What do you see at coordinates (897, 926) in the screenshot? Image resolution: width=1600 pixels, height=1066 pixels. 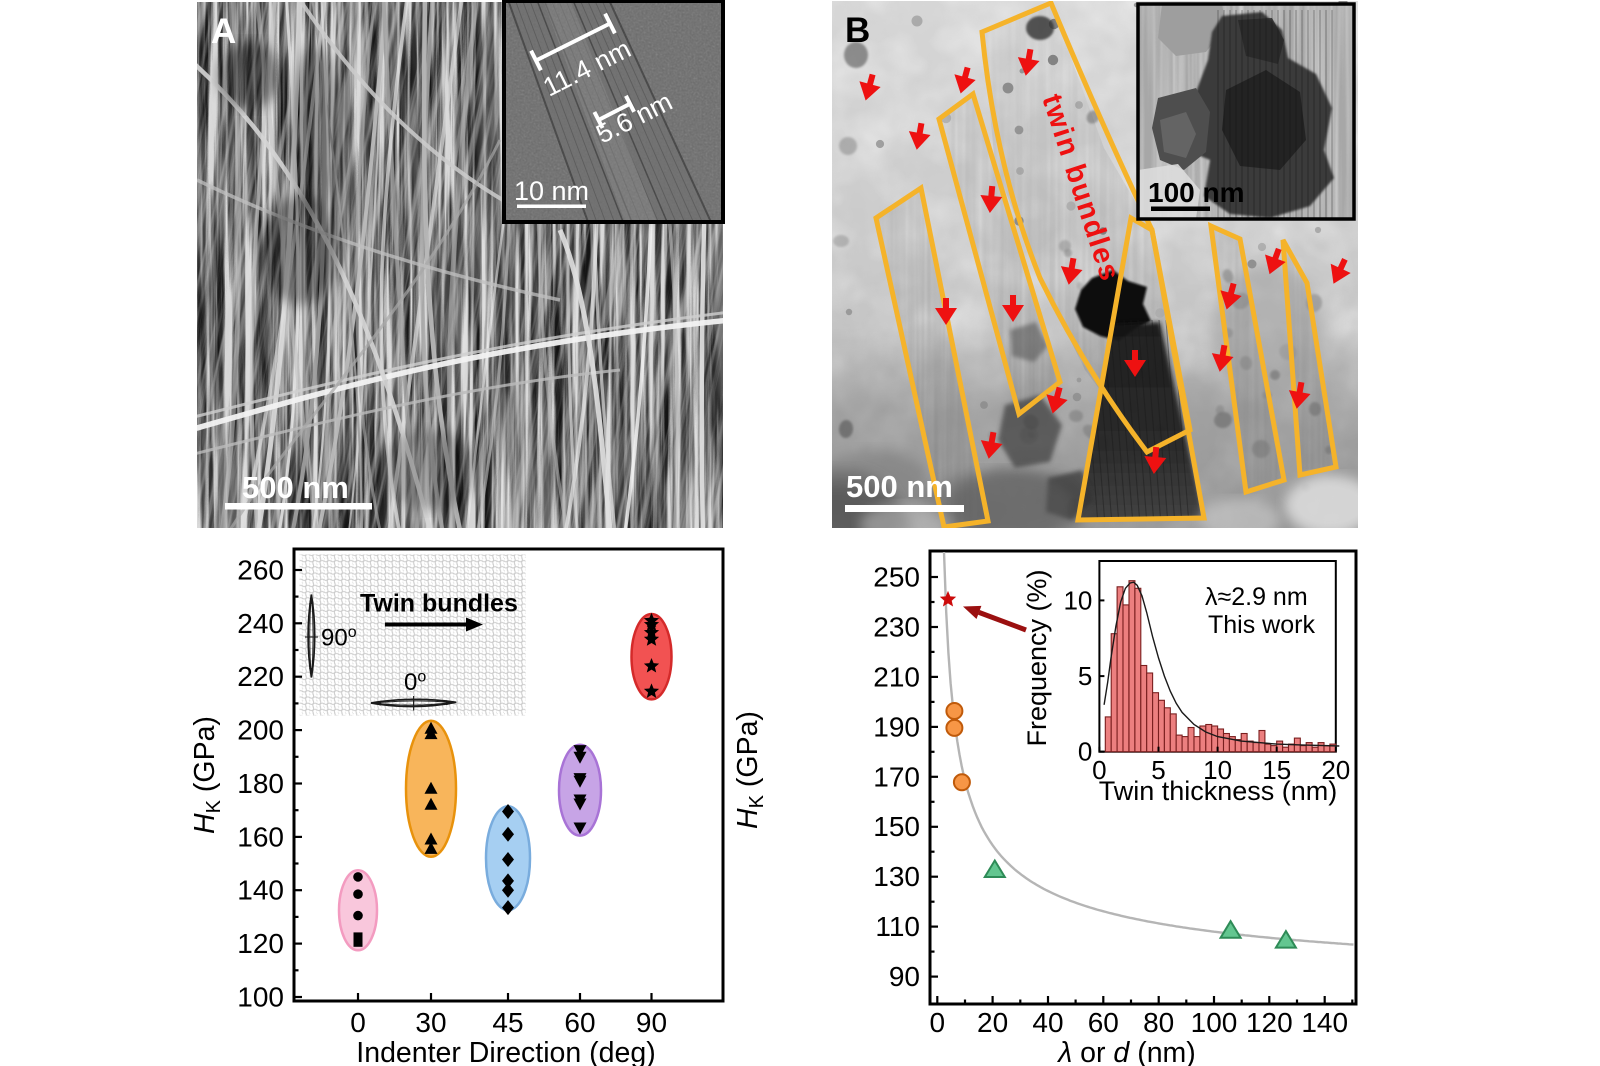 I see `svg-text: 110` at bounding box center [897, 926].